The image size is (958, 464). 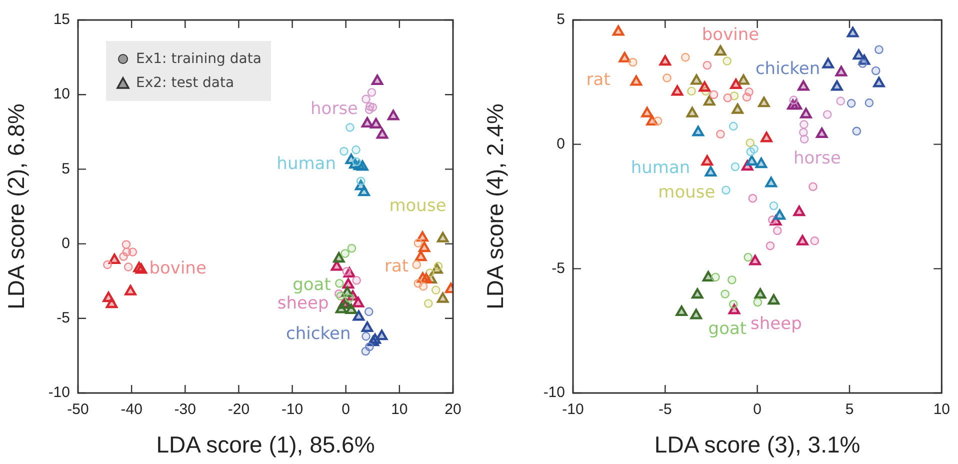 What do you see at coordinates (131, 409) in the screenshot?
I see `x-tick-label: -40` at bounding box center [131, 409].